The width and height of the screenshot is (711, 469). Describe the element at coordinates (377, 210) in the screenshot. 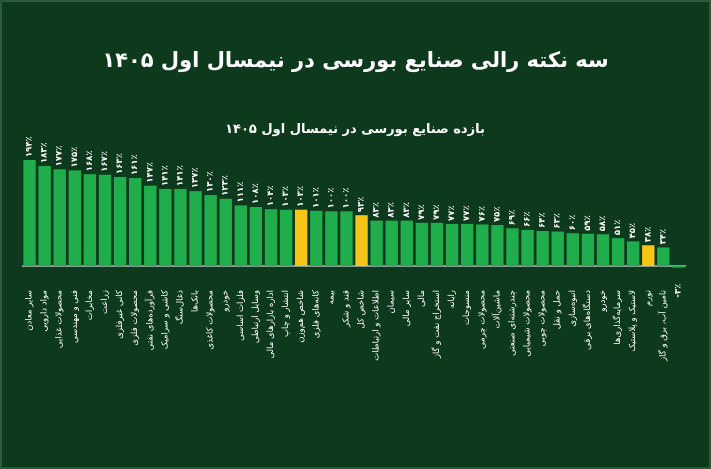

I see `value-label-23: ۸۳٪` at that location.